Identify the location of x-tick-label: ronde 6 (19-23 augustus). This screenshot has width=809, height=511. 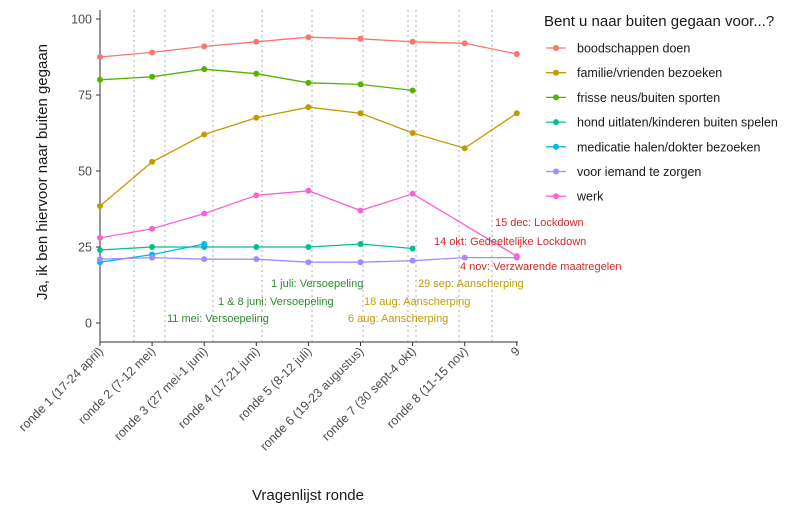
(311, 398).